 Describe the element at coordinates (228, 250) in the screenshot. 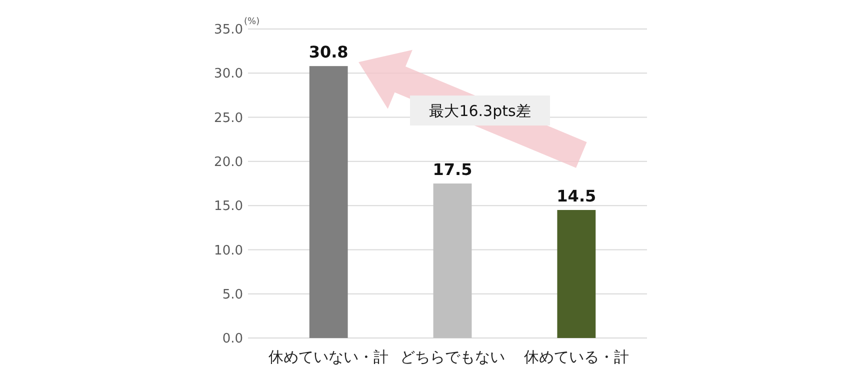

I see `y-tick-label: 10.0` at that location.